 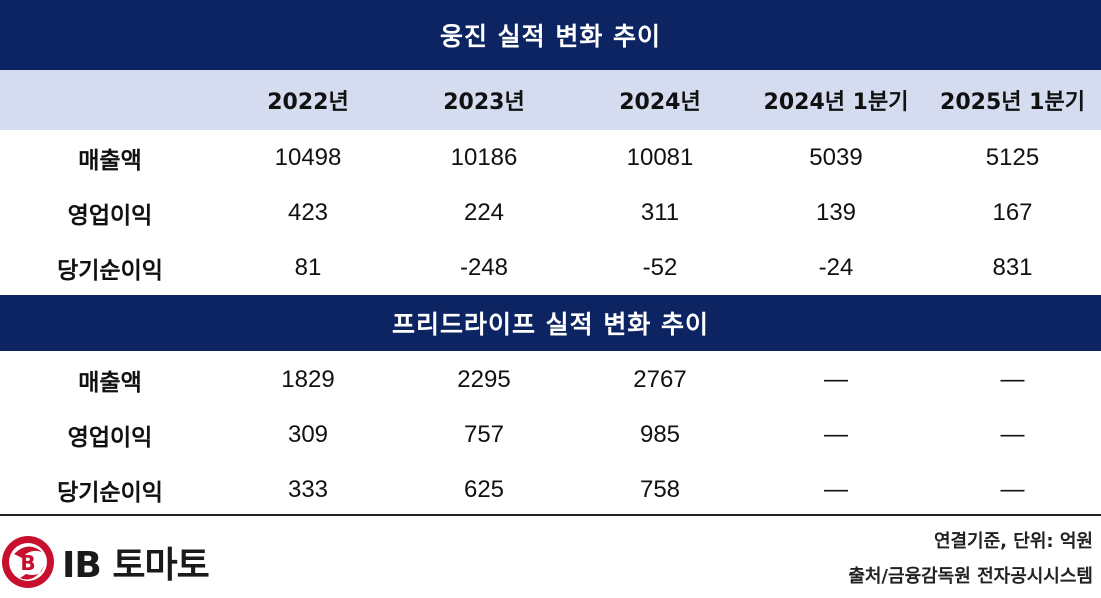 I want to click on table-cell: 167, so click(x=1012, y=212).